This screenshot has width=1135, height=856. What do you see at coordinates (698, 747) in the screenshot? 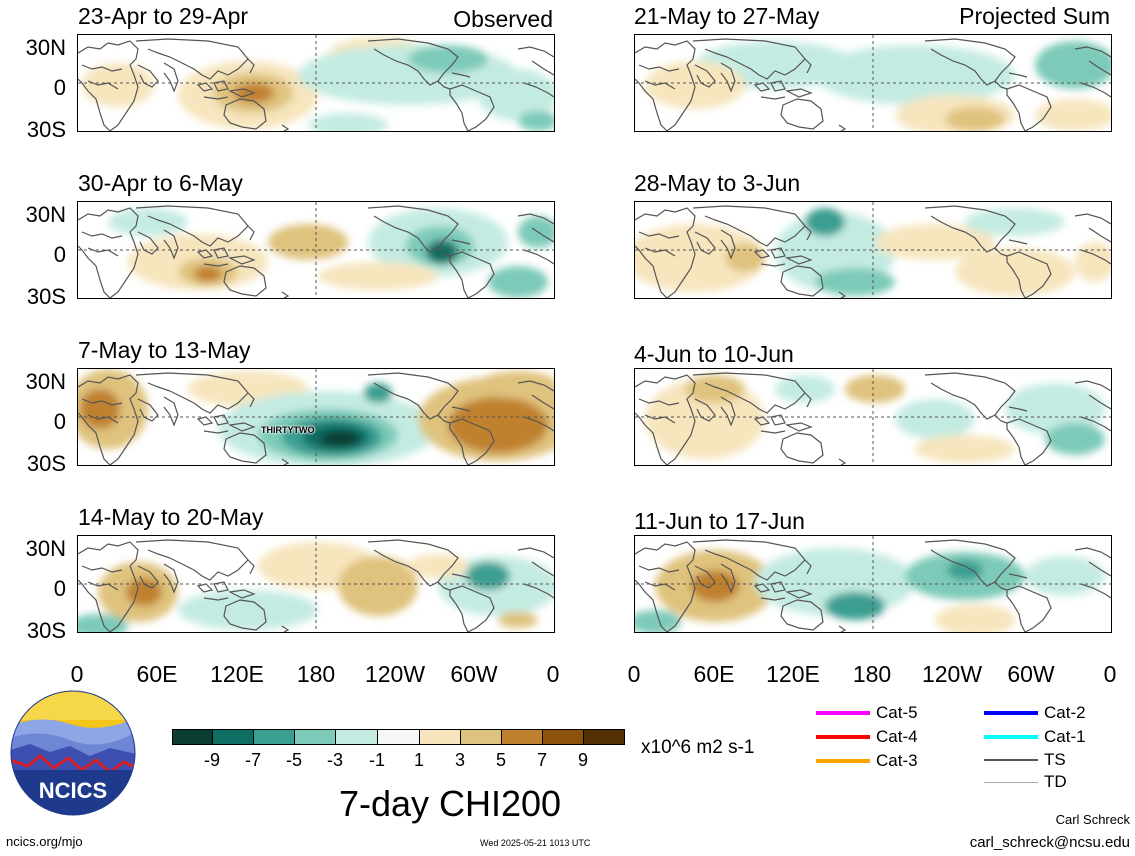
I see `colorbar-unit: x10^6 m2 s-1` at bounding box center [698, 747].